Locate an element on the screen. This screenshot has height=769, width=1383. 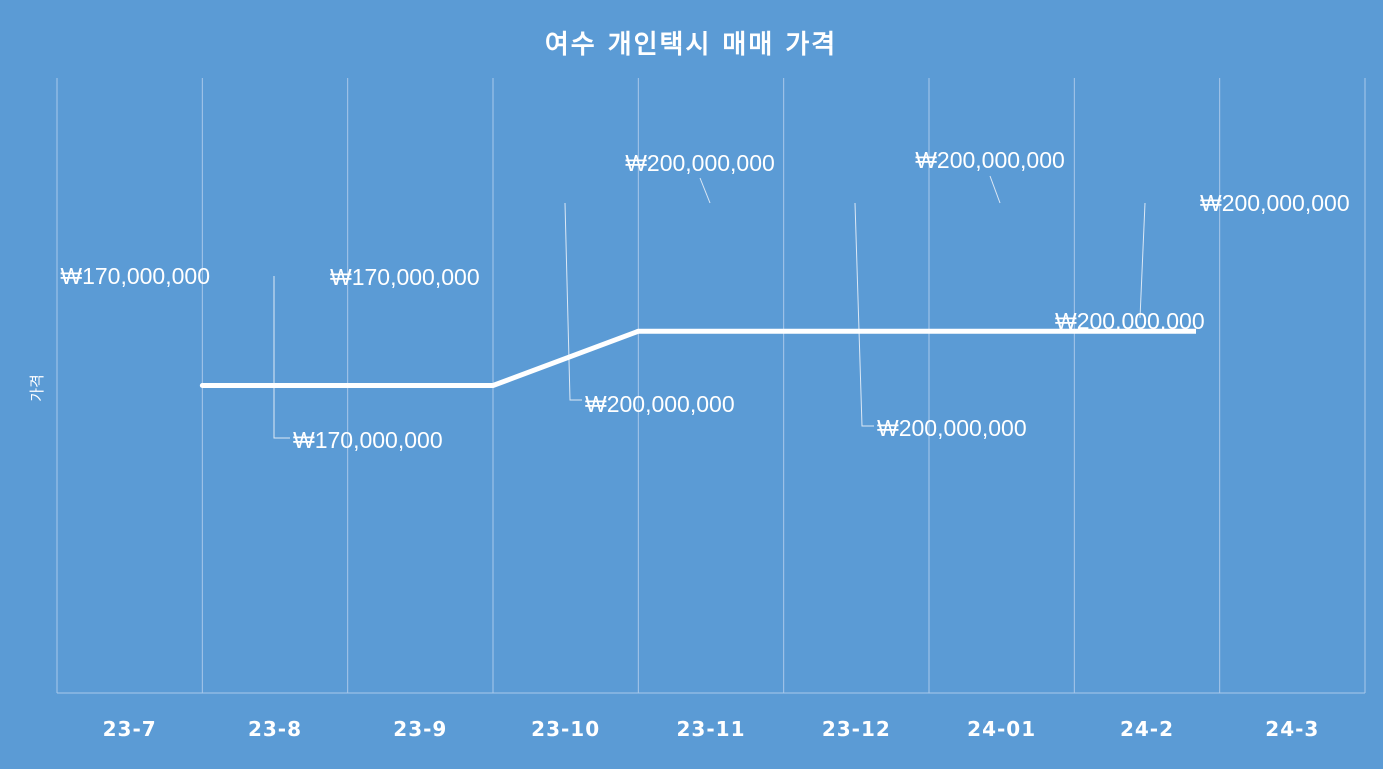
x-tick-label: 24-2 is located at coordinates (1147, 729).